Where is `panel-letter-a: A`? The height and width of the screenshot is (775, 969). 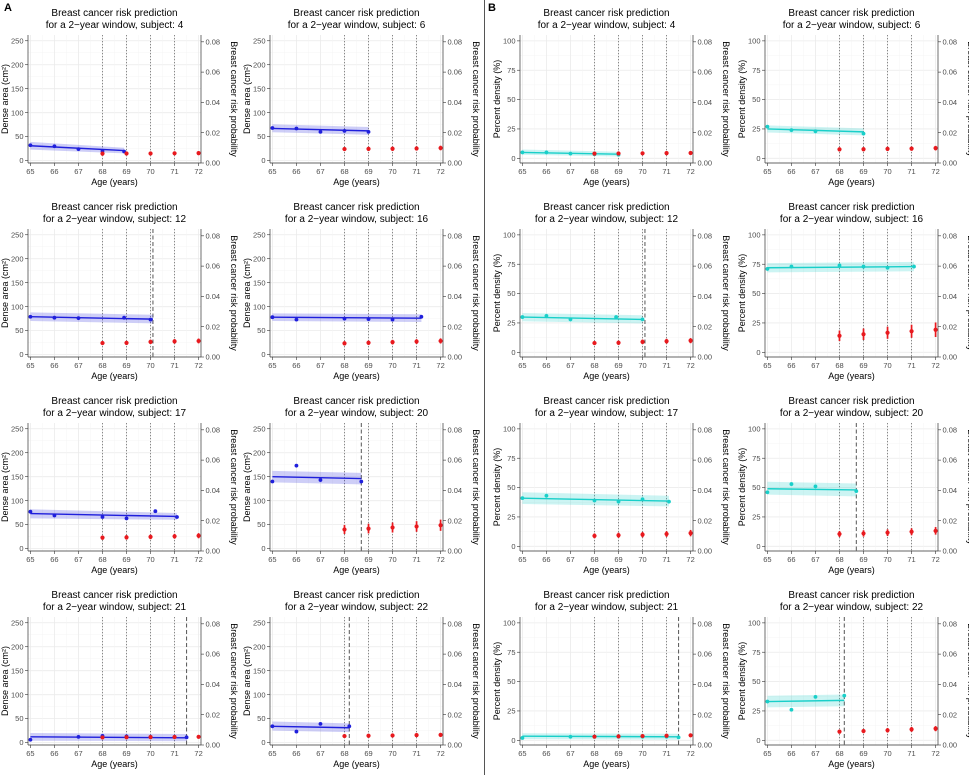
panel-letter-a: A is located at coordinates (8, 8).